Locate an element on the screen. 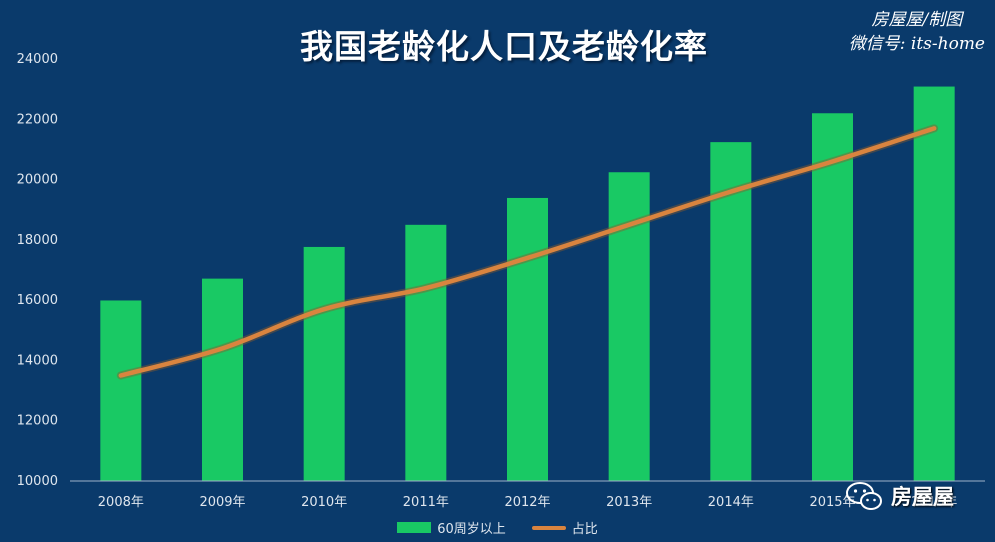 The height and width of the screenshot is (542, 995). watermark-text: 房屋屋 is located at coordinates (922, 497).